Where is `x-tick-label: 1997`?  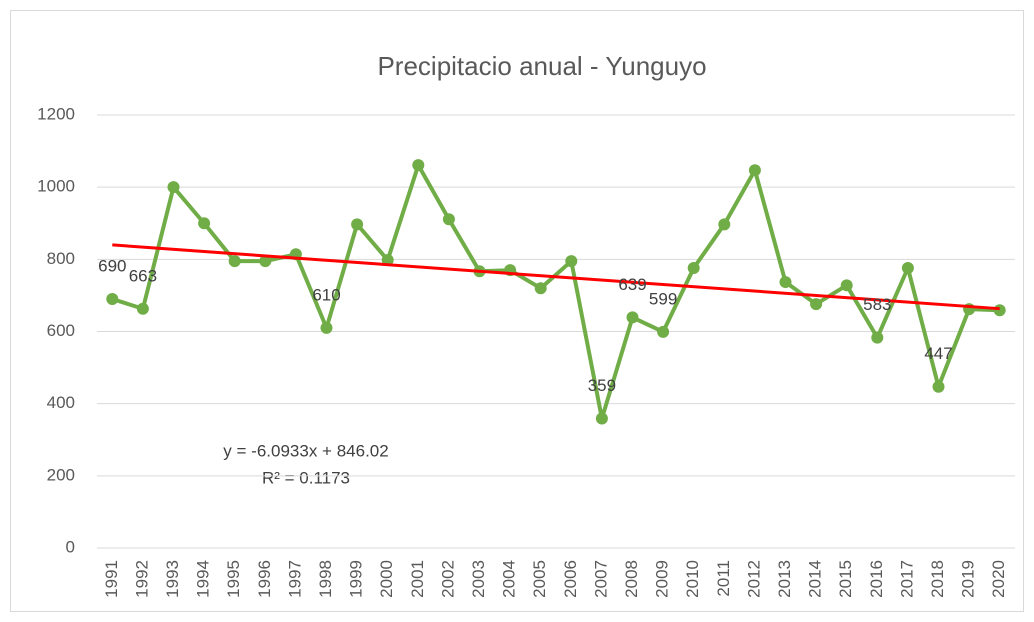 x-tick-label: 1997 is located at coordinates (294, 579).